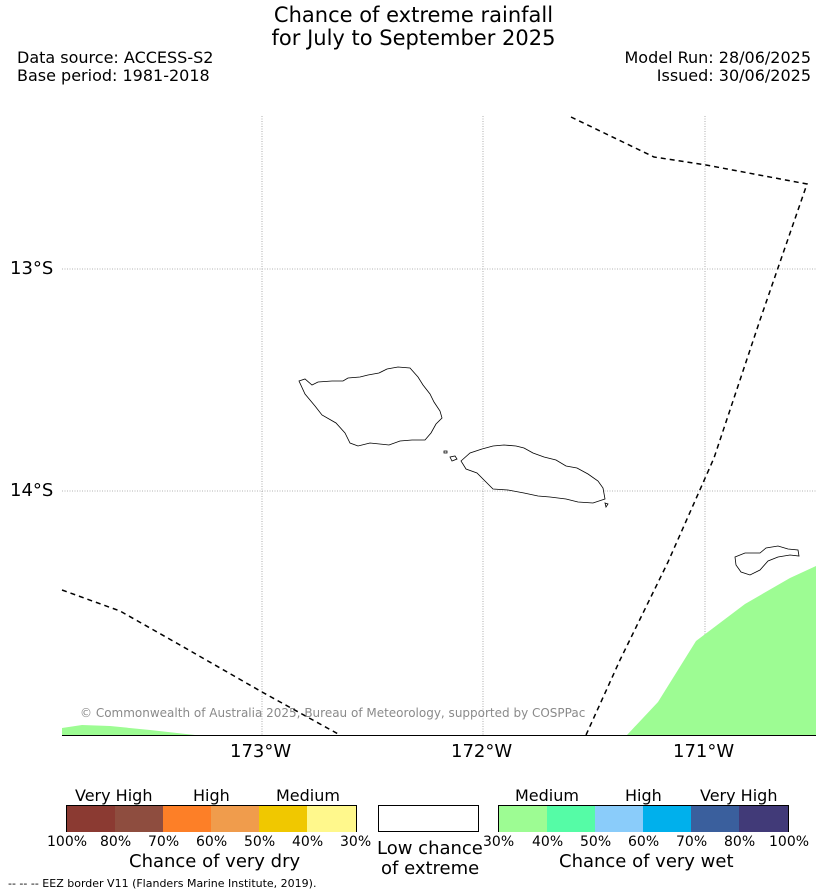 This screenshot has height=896, width=827. Describe the element at coordinates (721, 650) in the screenshot. I see `wet-chance-area` at that location.